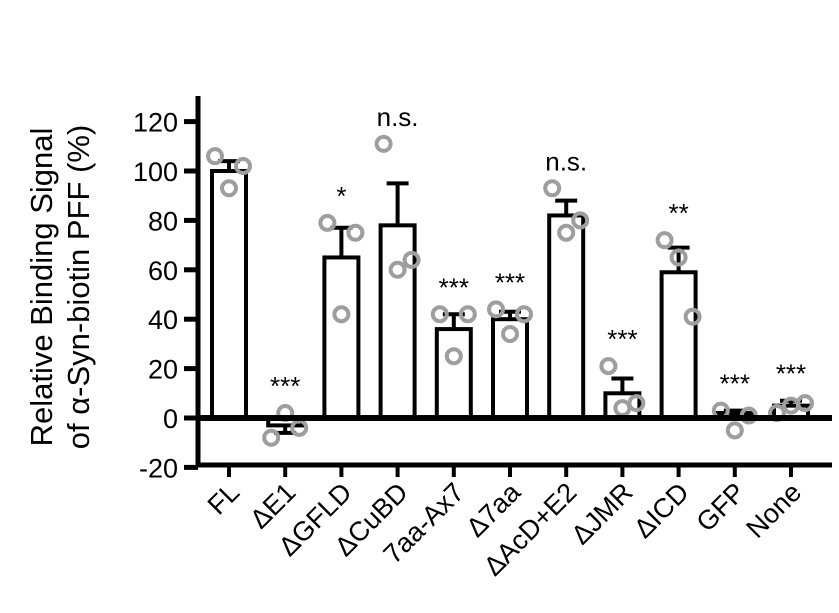 Image resolution: width=839 pixels, height=613 pixels. Describe the element at coordinates (223, 498) in the screenshot. I see `category-label: FL` at that location.